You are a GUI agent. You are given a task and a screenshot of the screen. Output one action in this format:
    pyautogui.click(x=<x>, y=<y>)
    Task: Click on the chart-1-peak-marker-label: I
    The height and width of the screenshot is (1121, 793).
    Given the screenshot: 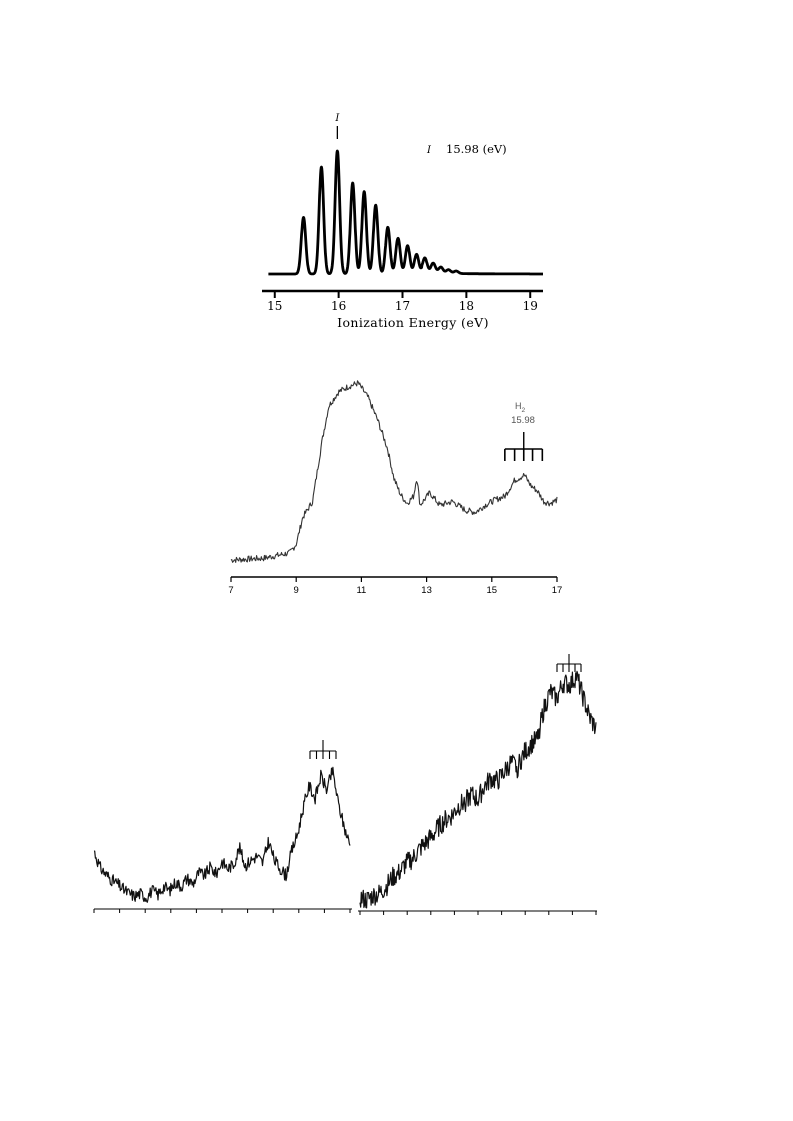 What is the action you would take?
    pyautogui.click(x=337, y=118)
    